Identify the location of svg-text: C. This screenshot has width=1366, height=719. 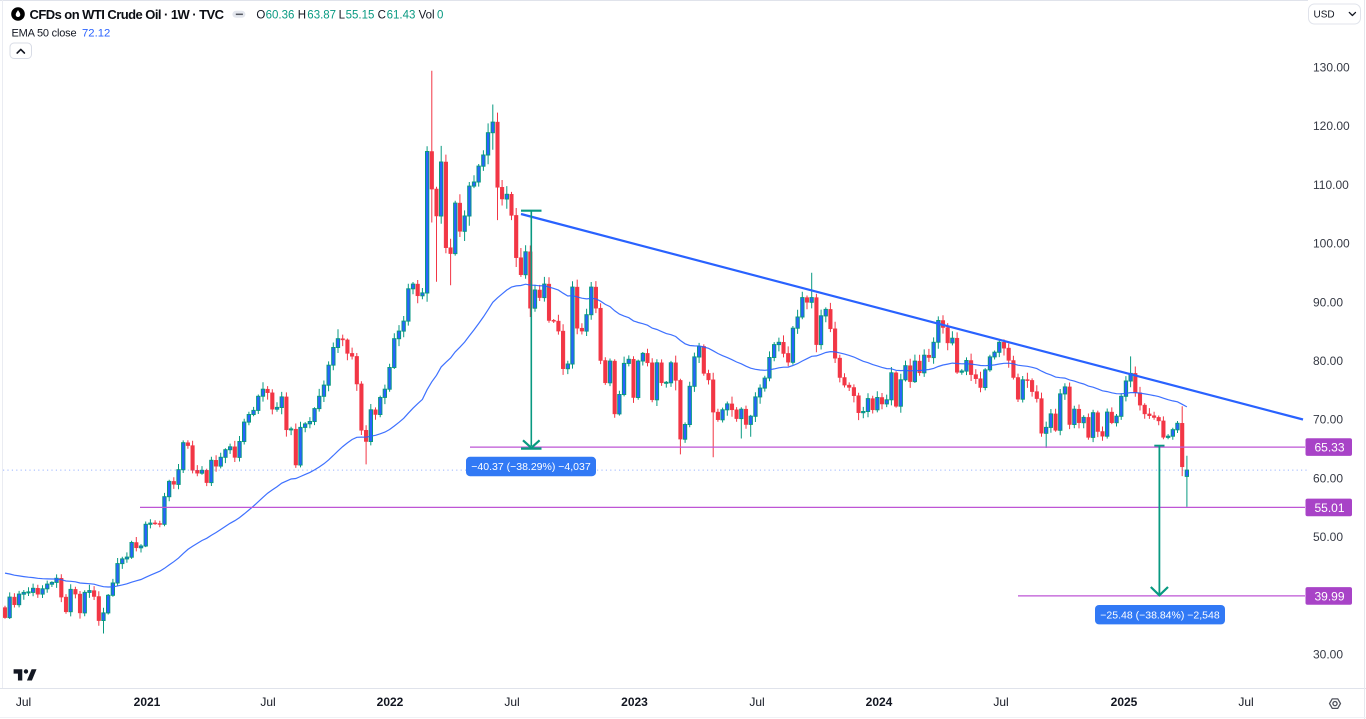
(382, 16).